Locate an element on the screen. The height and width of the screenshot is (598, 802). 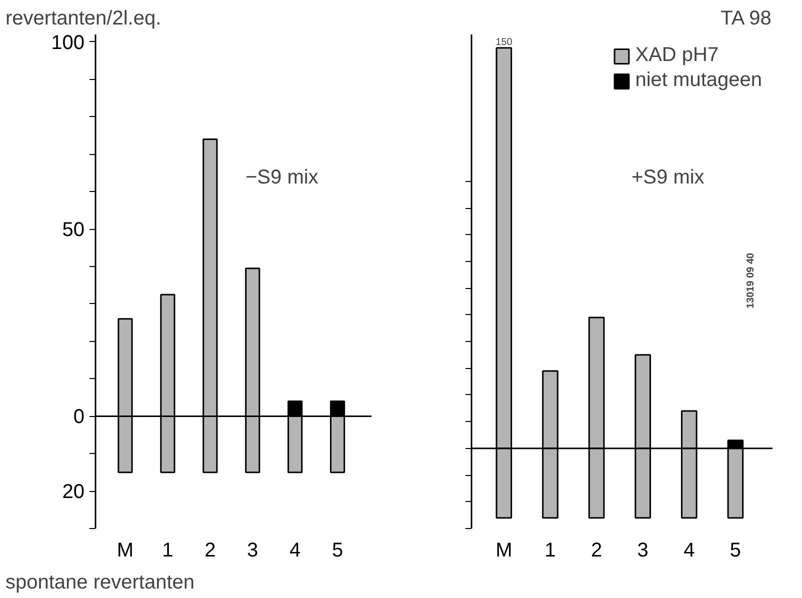
annotation: −S9 mix is located at coordinates (282, 177).